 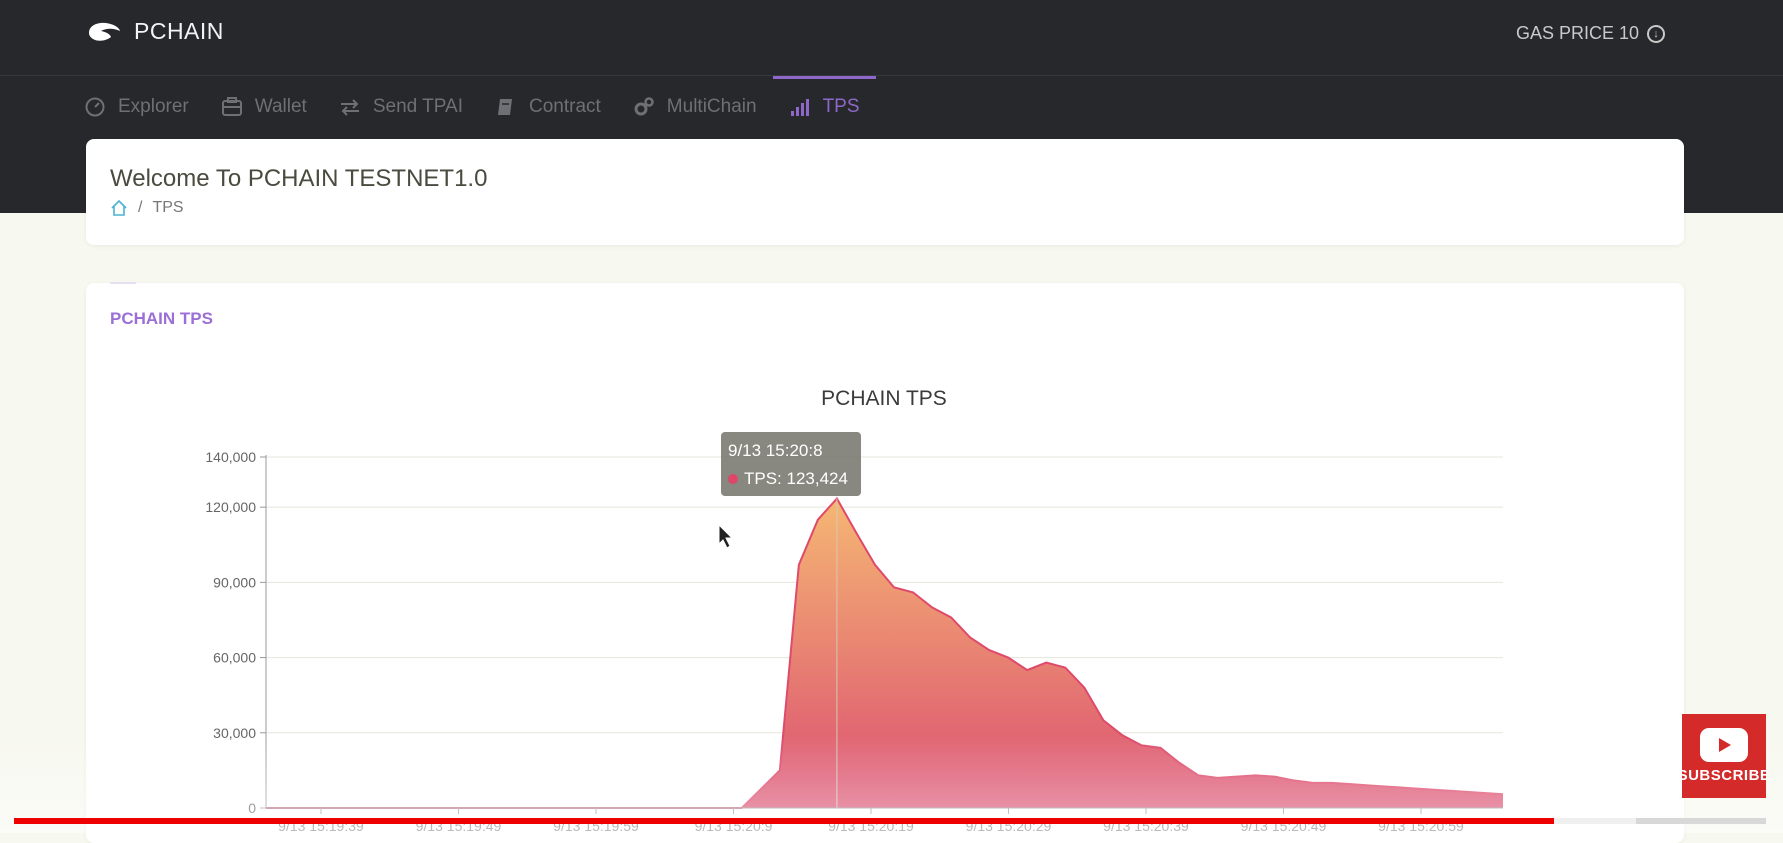 What do you see at coordinates (504, 107) in the screenshot?
I see `book-icon` at bounding box center [504, 107].